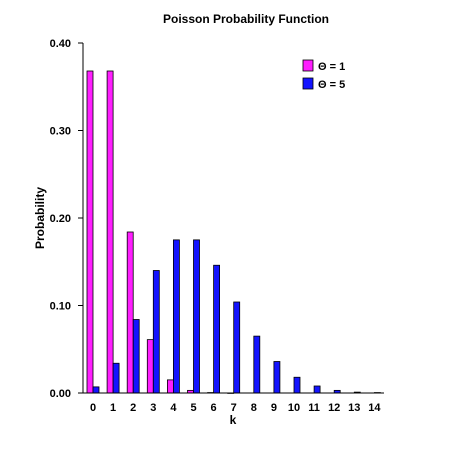  What do you see at coordinates (193, 408) in the screenshot?
I see `x-tick-label: 5` at bounding box center [193, 408].